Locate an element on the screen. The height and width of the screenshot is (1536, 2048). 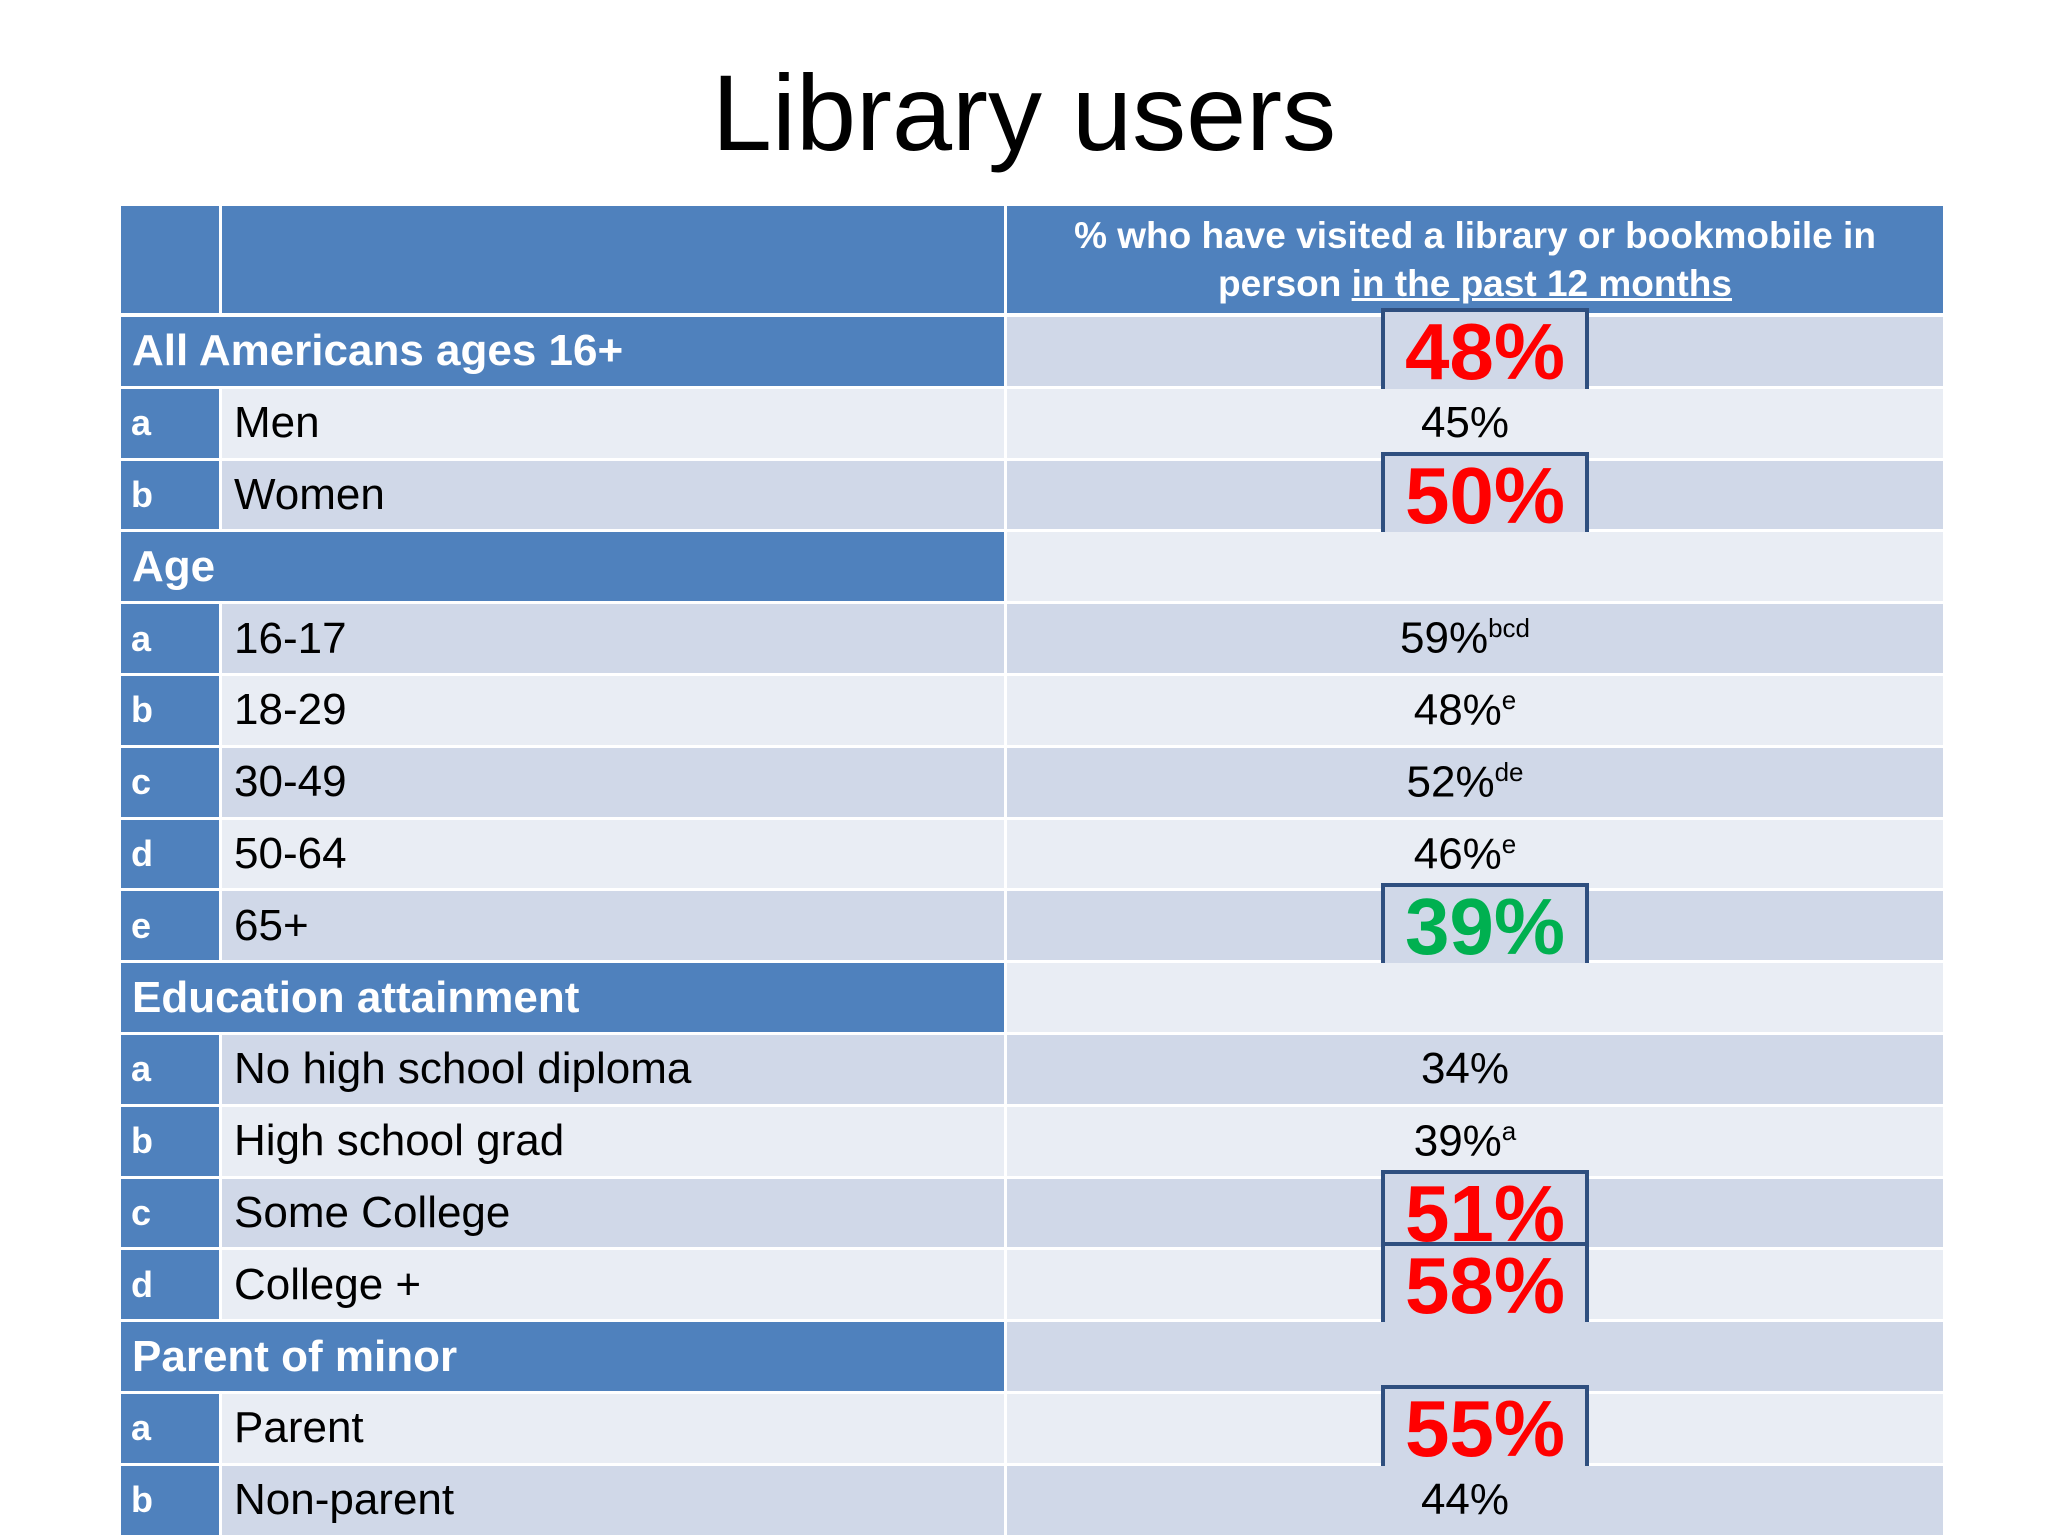
label-cell: No high school diploma is located at coordinates (613, 1069).